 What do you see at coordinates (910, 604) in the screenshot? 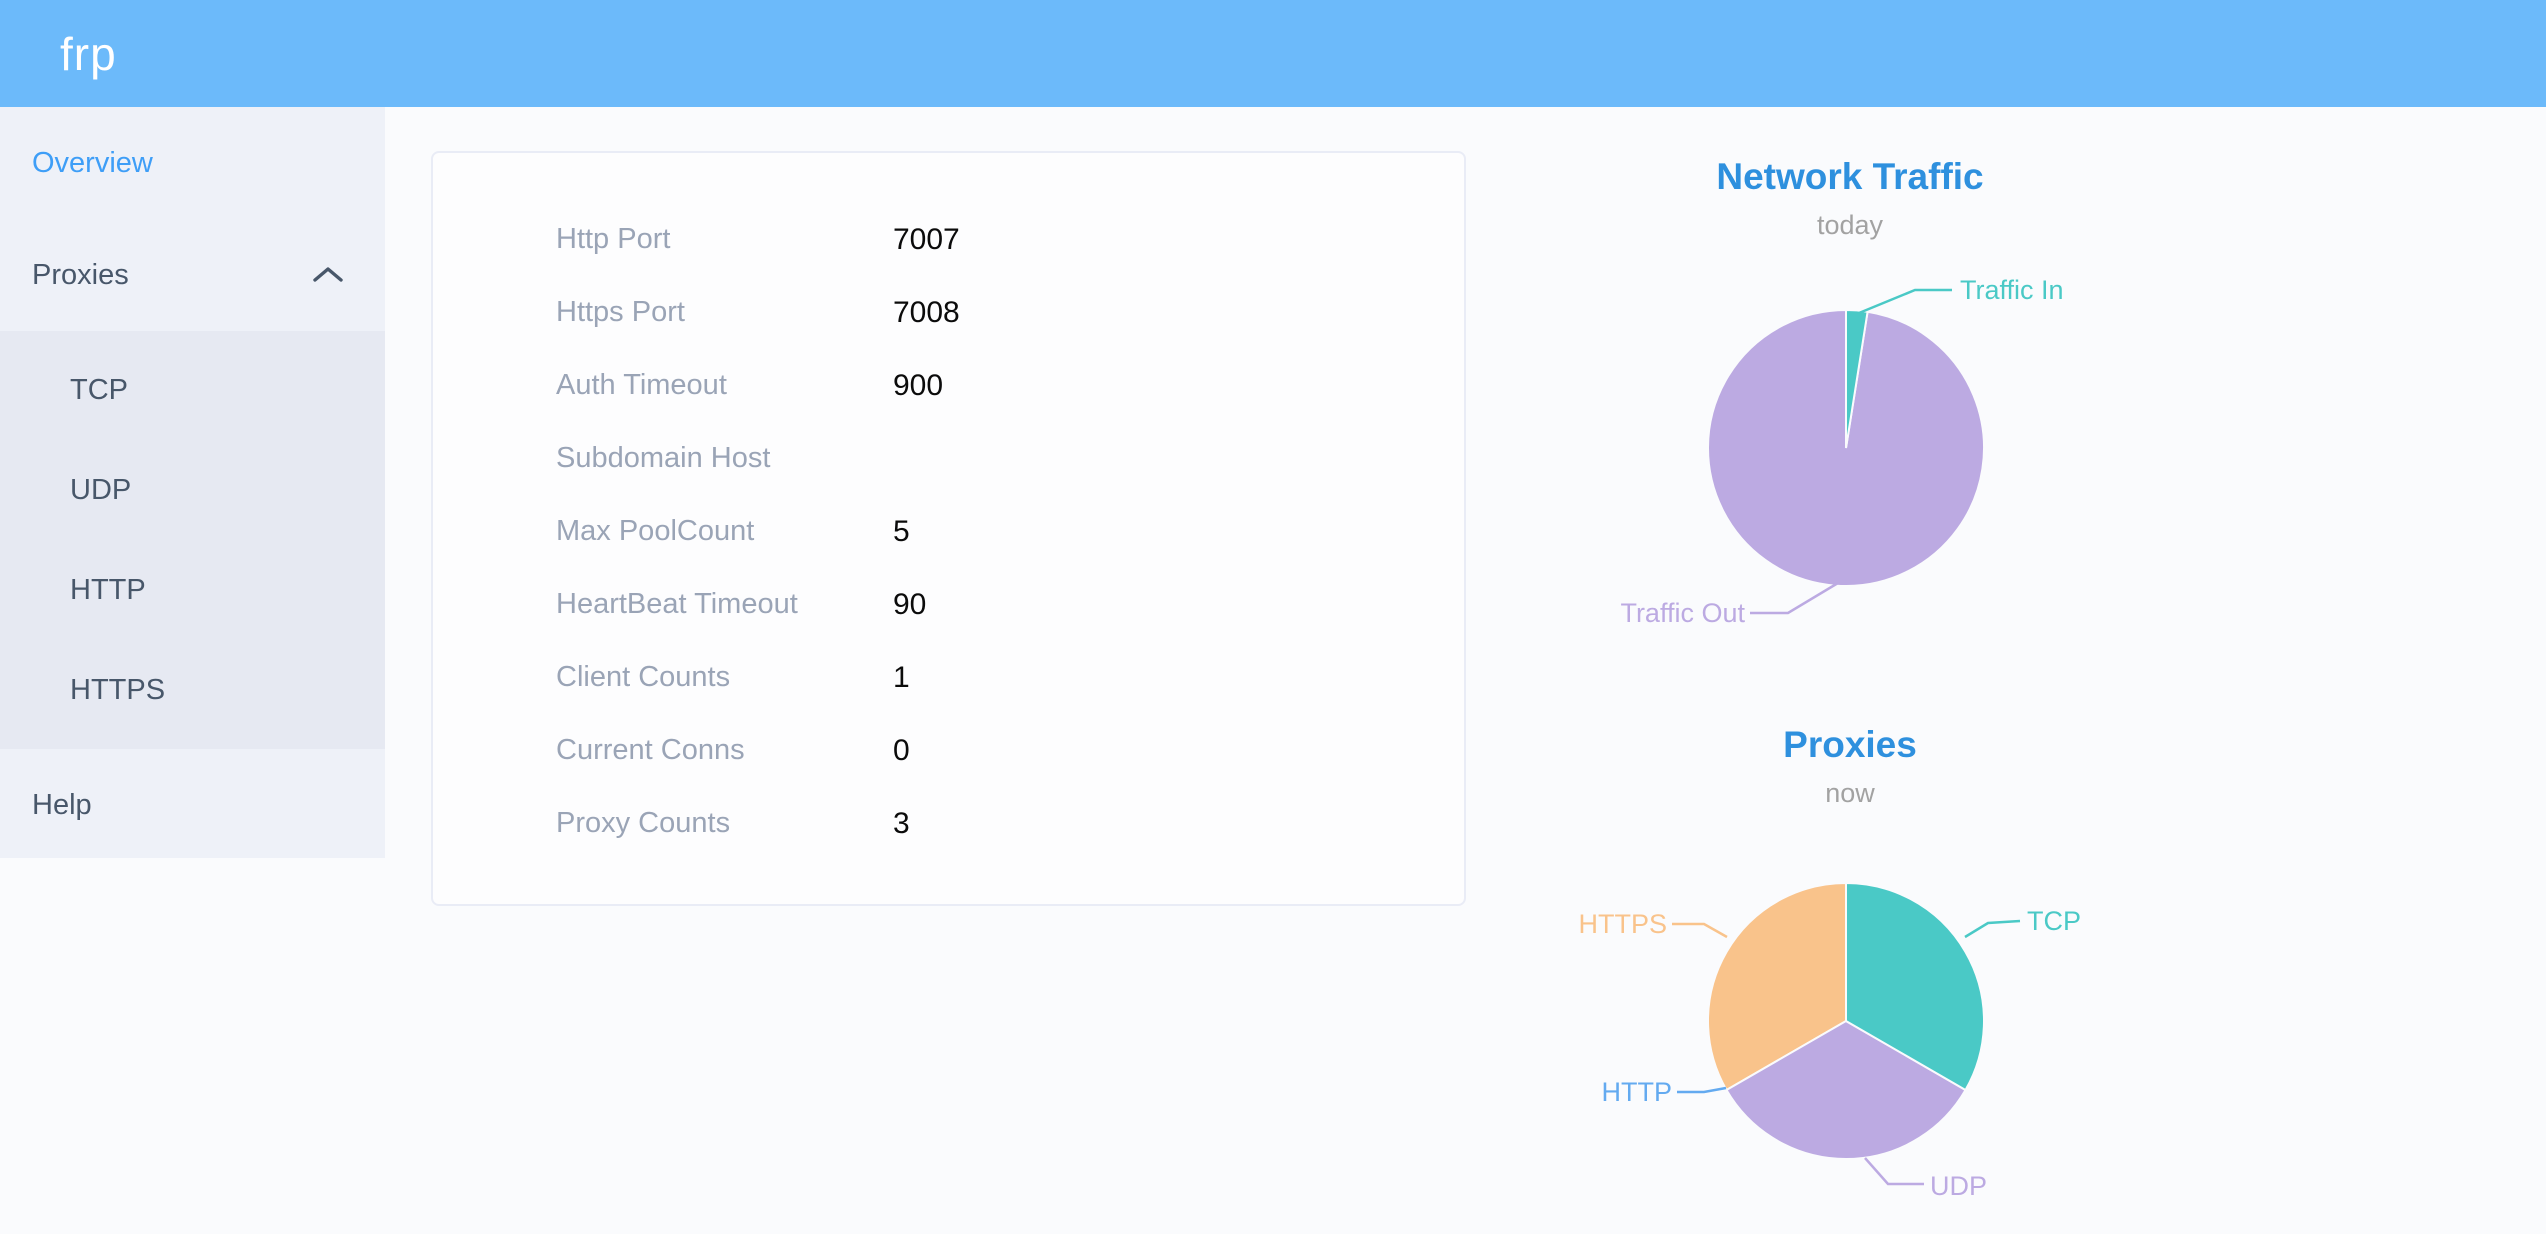
I see `row-value: 90` at bounding box center [910, 604].